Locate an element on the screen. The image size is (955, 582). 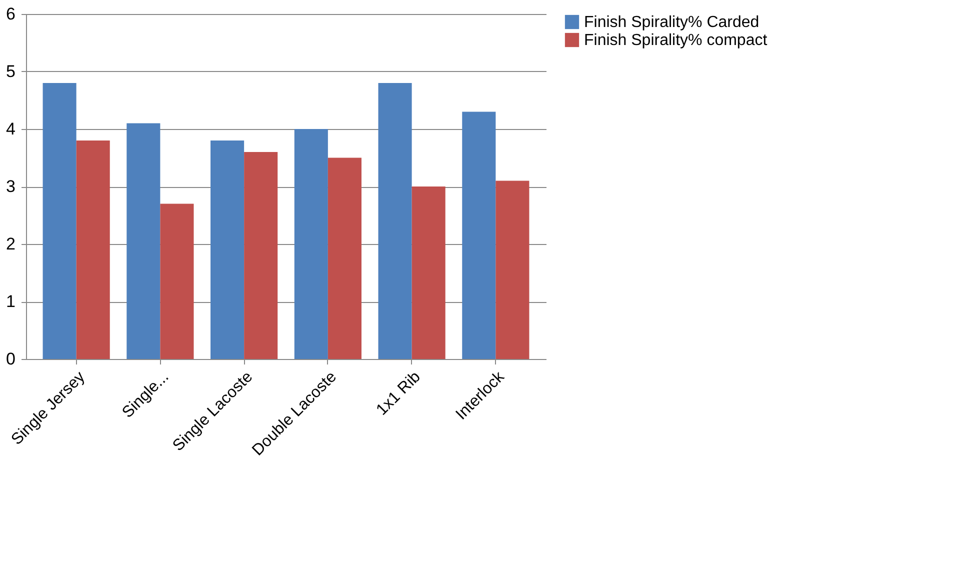
y-tick-label: 4 is located at coordinates (11, 129).